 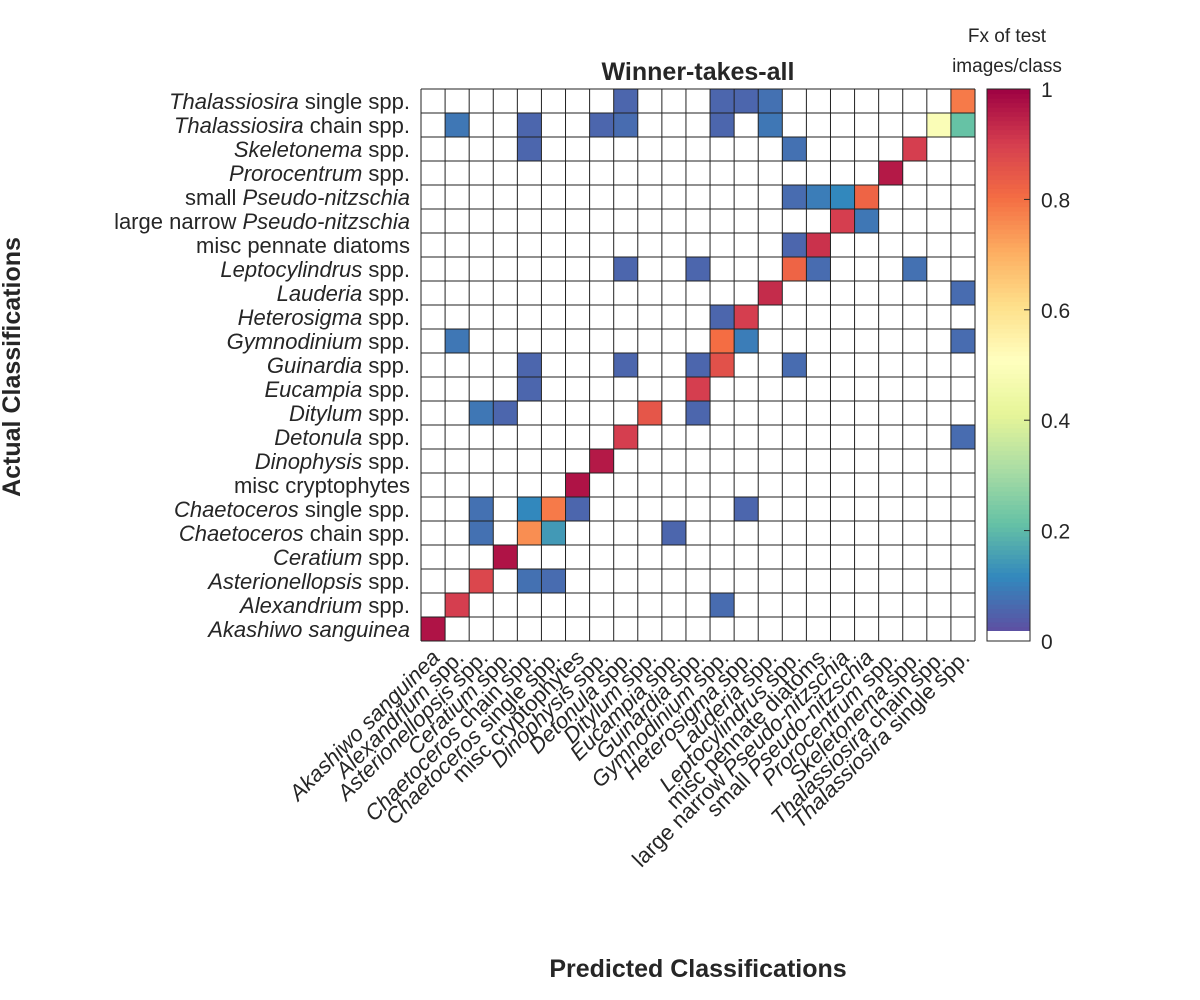 I want to click on y-tick-label: Thalassiosira single spp., so click(x=289, y=101).